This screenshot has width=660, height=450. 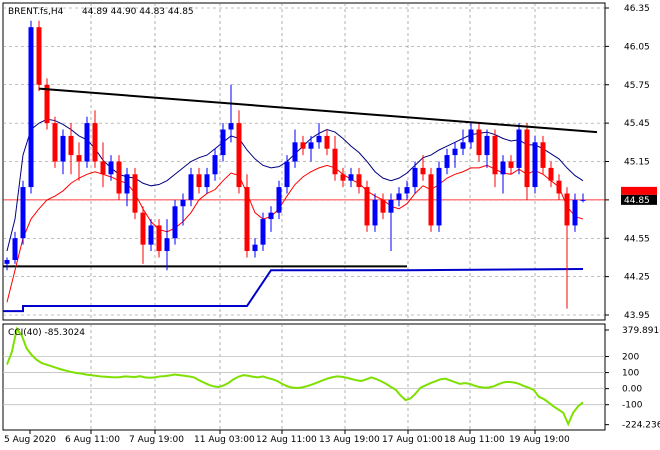 I want to click on price-y-tick-label: 43.95, so click(x=637, y=316).